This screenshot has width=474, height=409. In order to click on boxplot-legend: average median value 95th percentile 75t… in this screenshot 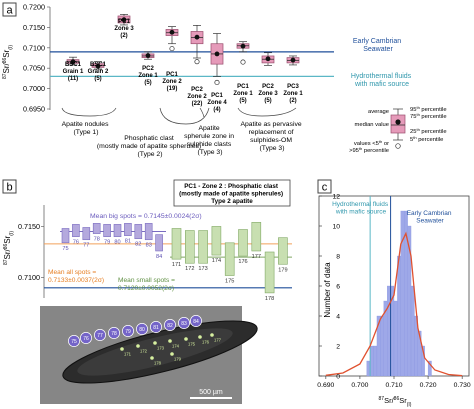, I will do `click(398, 130)`.